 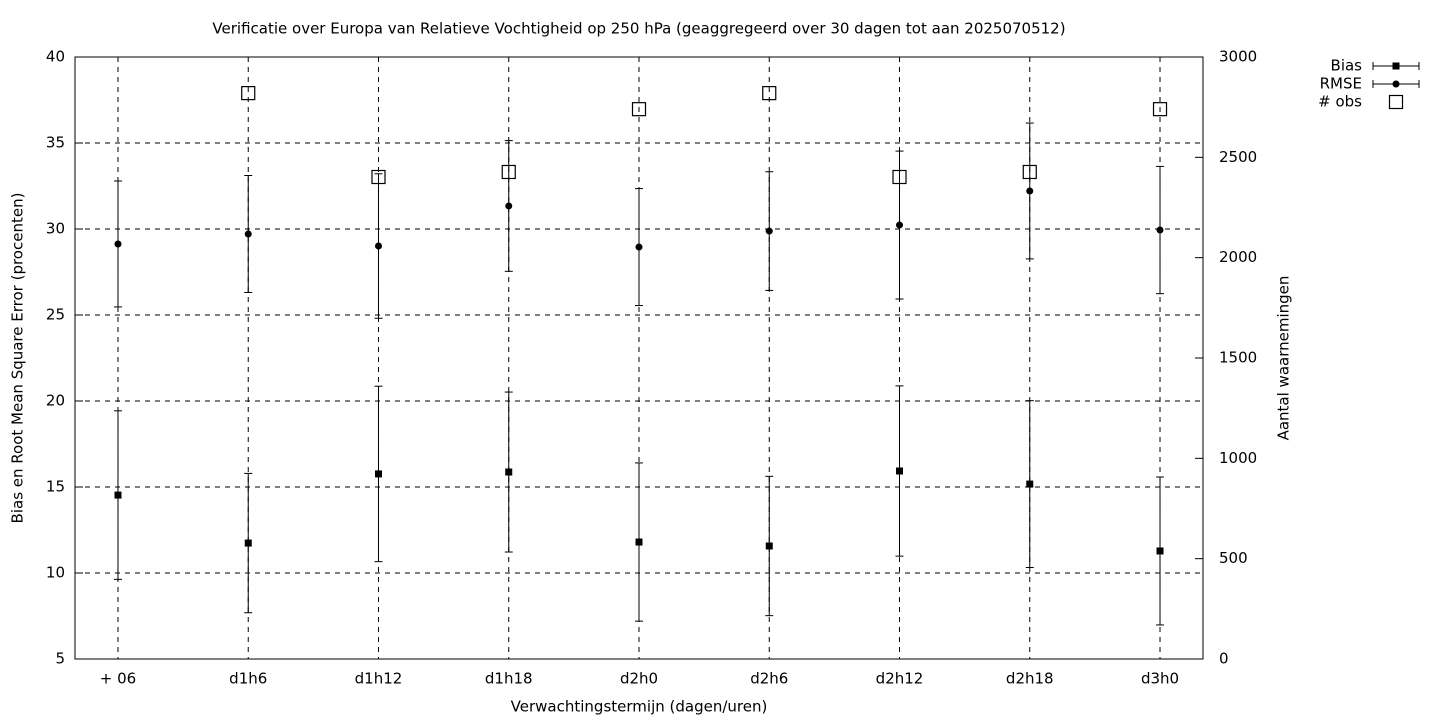 What do you see at coordinates (1030, 679) in the screenshot?
I see `x-tick-label: d2h18` at bounding box center [1030, 679].